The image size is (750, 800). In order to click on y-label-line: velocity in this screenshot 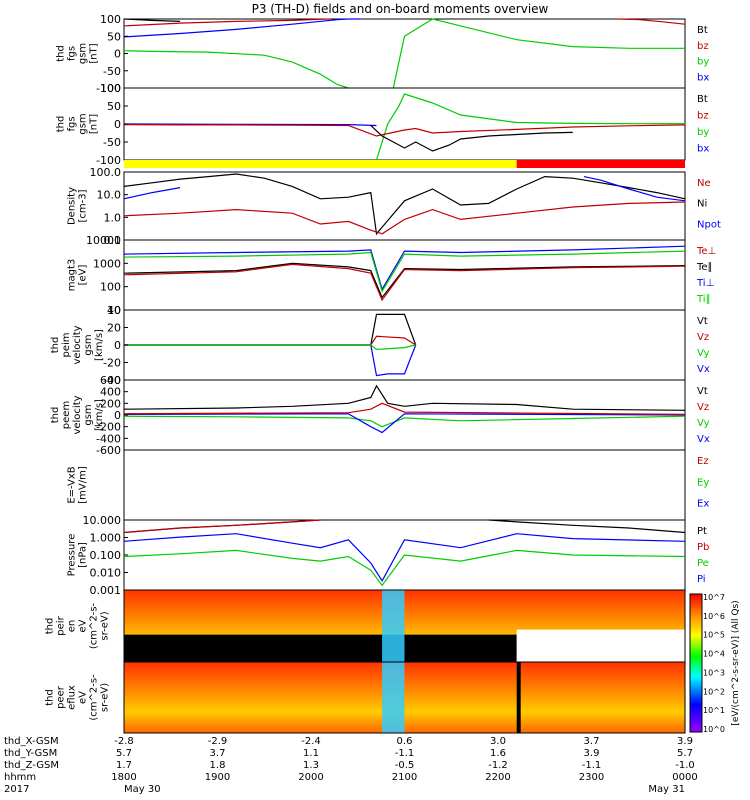, I will do `click(77, 344)`.